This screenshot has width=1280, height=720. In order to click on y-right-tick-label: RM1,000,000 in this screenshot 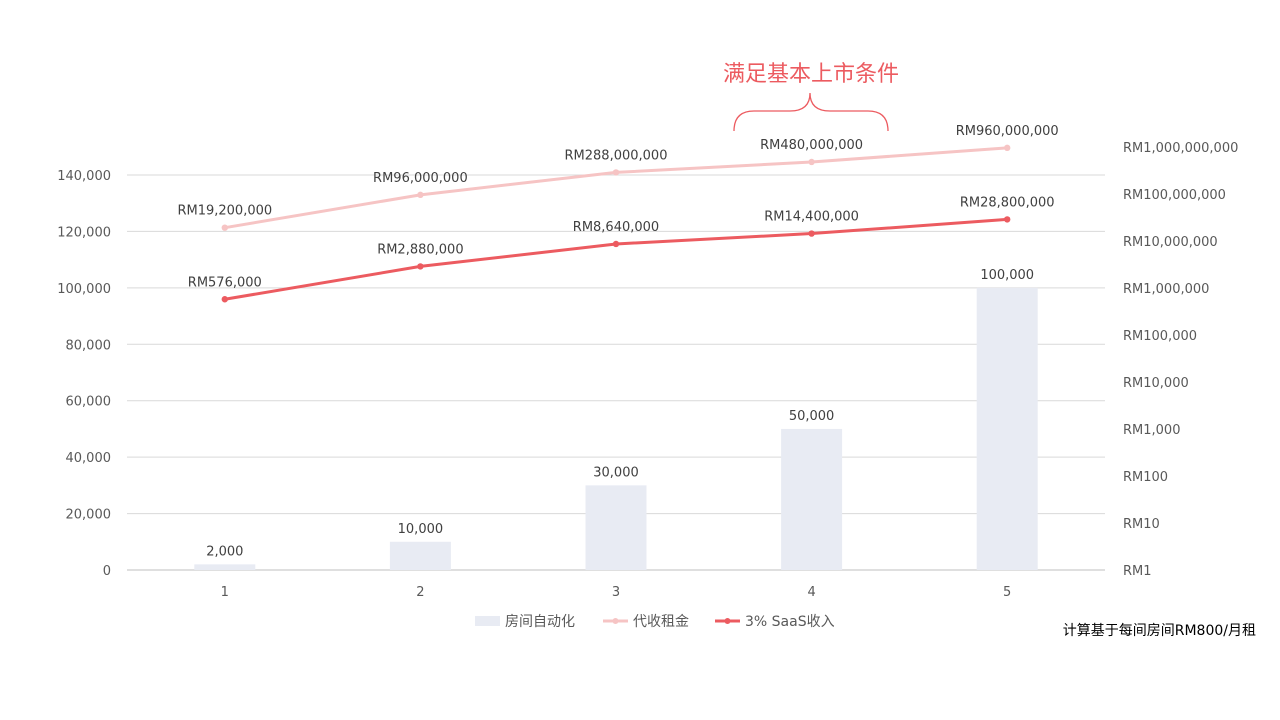, I will do `click(1166, 289)`.